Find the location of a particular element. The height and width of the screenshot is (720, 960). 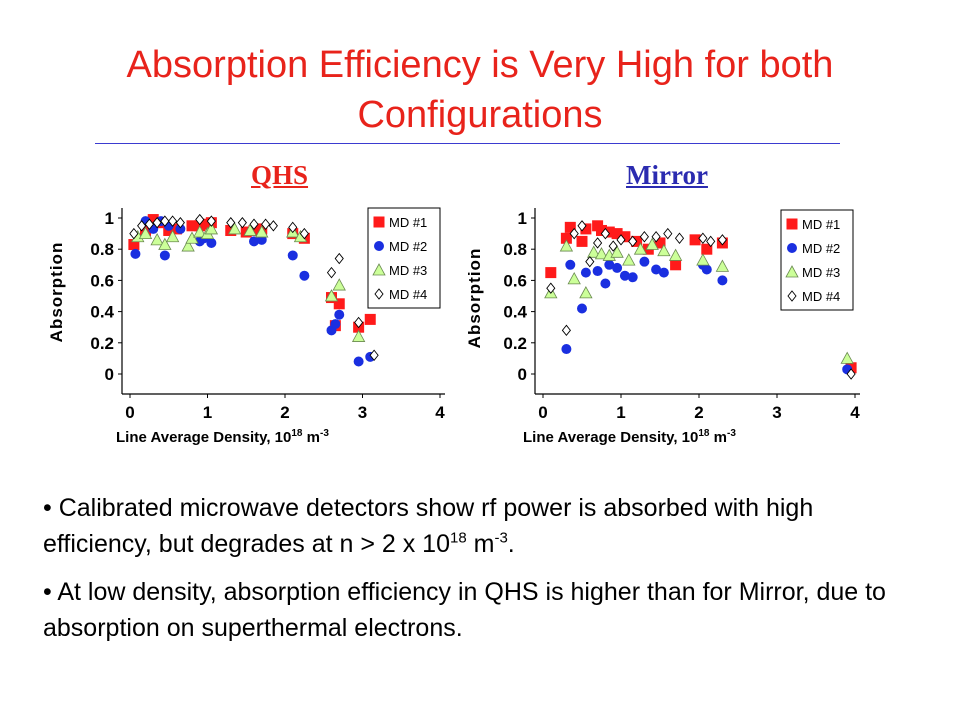

x-axis-label-unit: m is located at coordinates (718, 437).